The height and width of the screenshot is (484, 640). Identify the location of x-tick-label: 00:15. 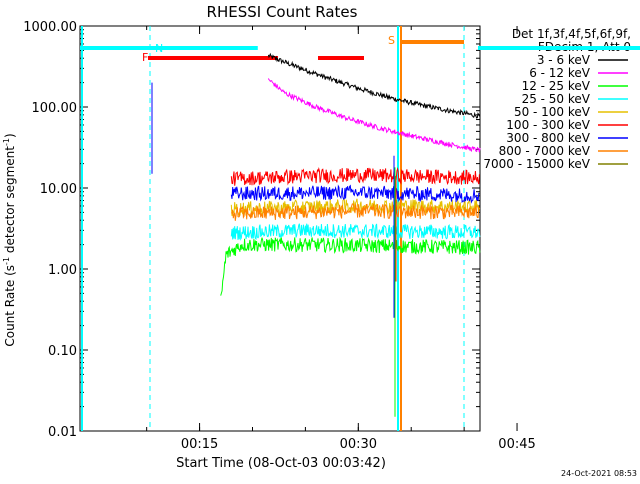
(199, 444).